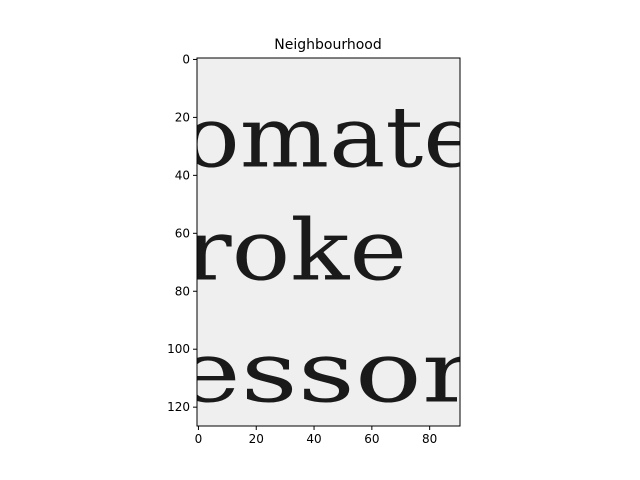 The width and height of the screenshot is (640, 480). Describe the element at coordinates (313, 439) in the screenshot. I see `x-tick-label: 40` at that location.